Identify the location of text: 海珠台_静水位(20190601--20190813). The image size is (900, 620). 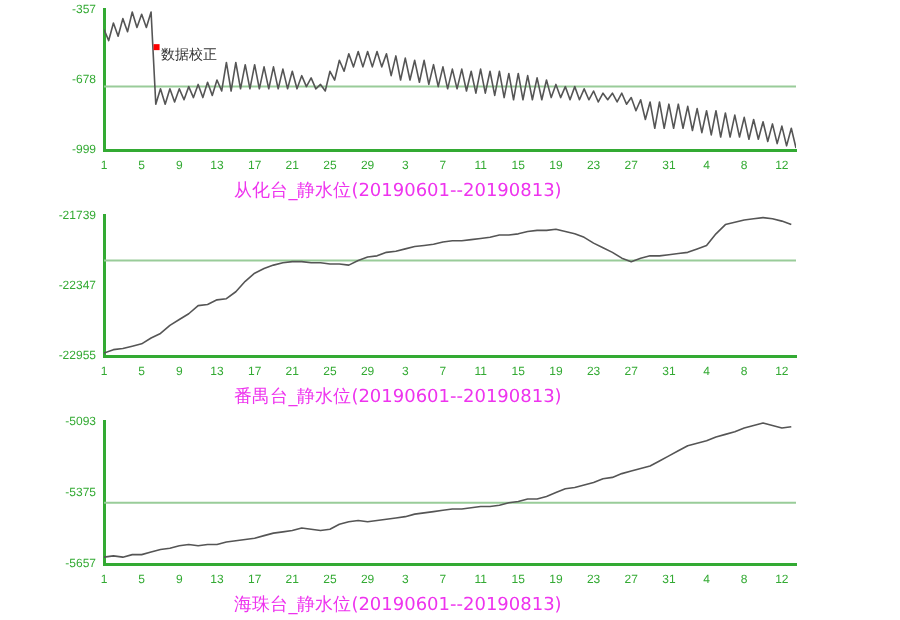
(398, 604).